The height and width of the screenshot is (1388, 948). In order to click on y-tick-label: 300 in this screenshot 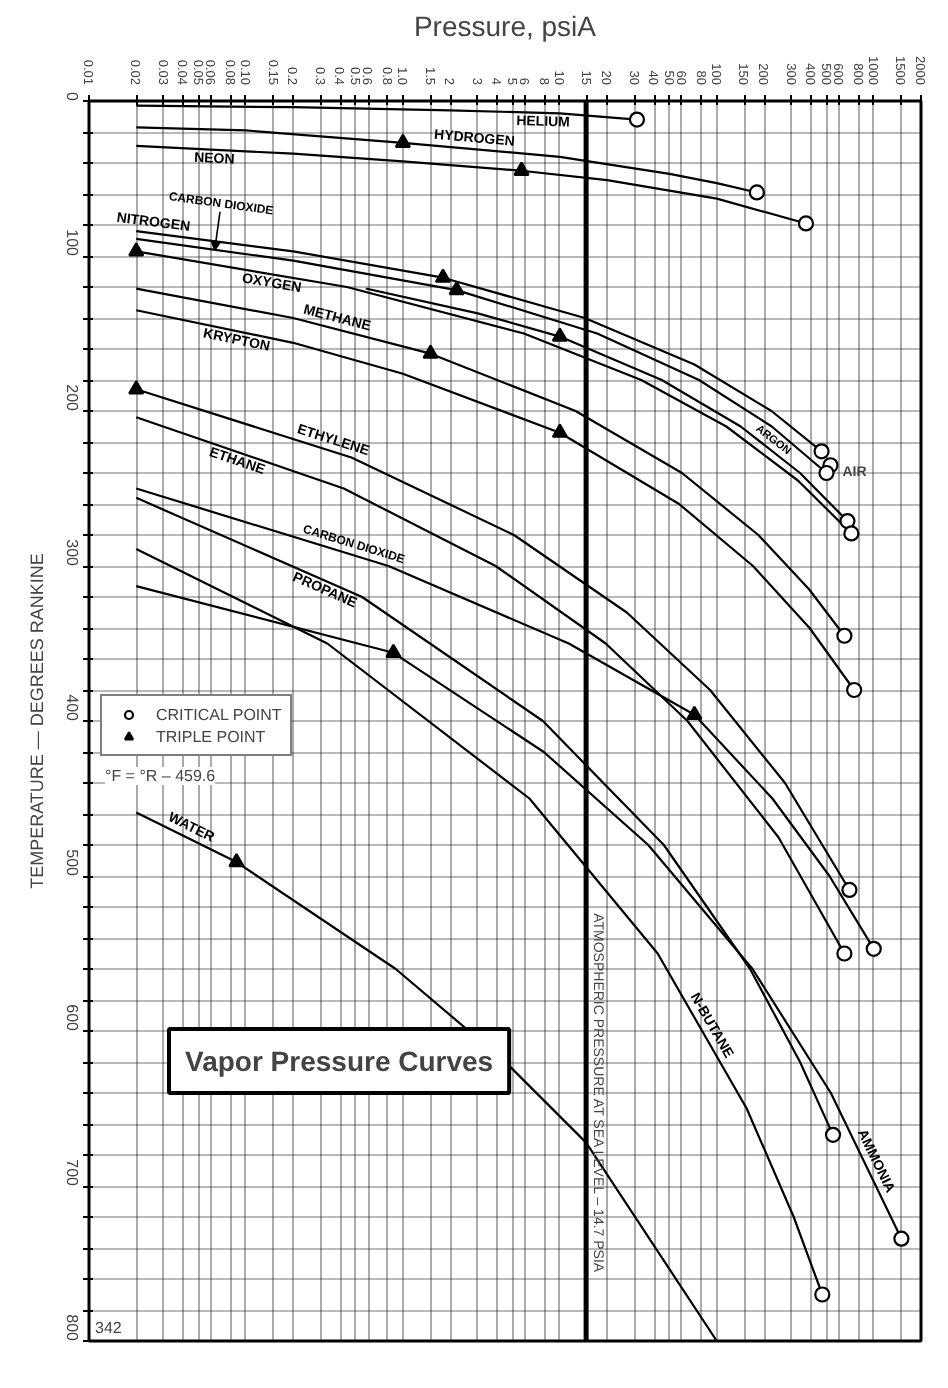, I will do `click(72, 553)`.